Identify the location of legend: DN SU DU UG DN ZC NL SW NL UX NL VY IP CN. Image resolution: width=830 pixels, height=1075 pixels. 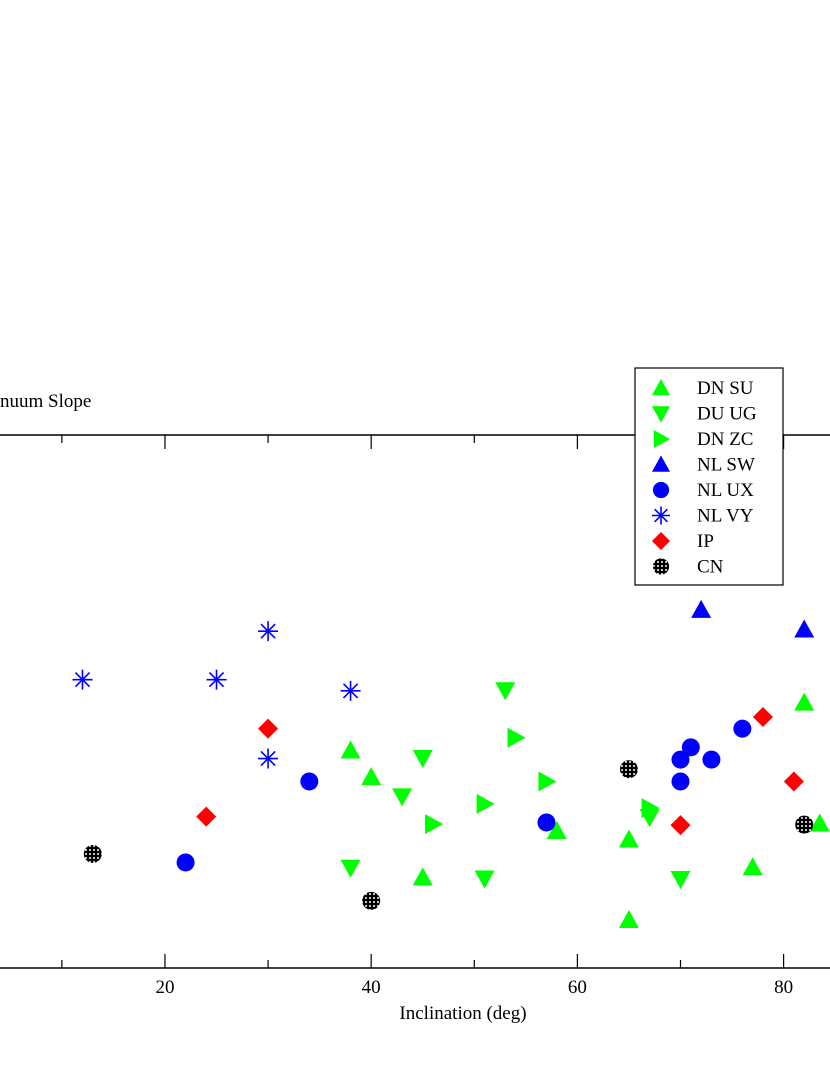
(709, 476).